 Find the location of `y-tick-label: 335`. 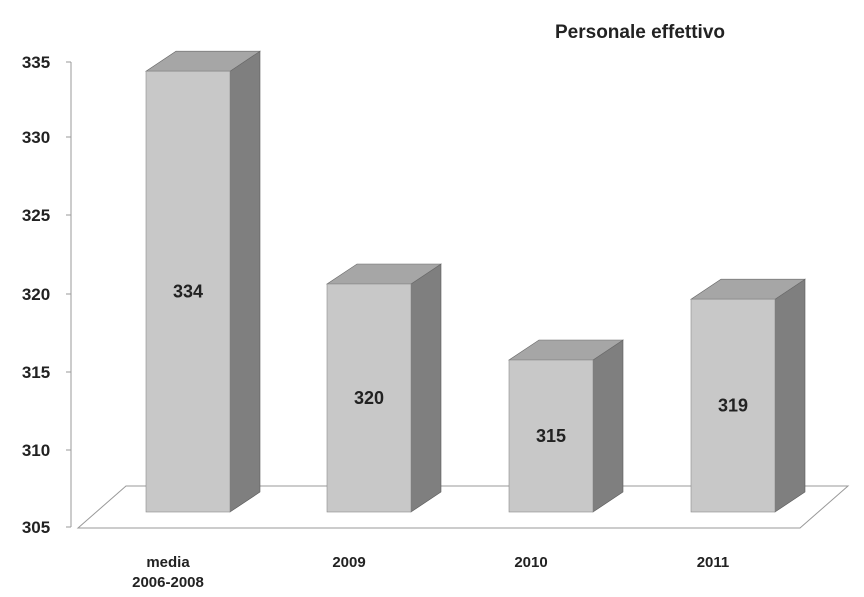

y-tick-label: 335 is located at coordinates (36, 62).